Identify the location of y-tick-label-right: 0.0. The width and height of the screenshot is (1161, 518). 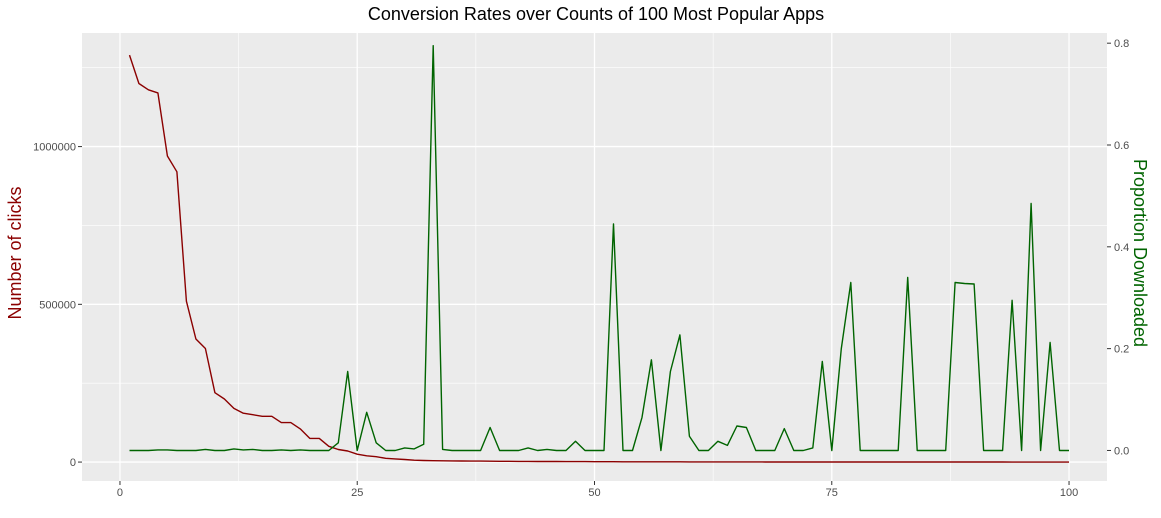
(1121, 451).